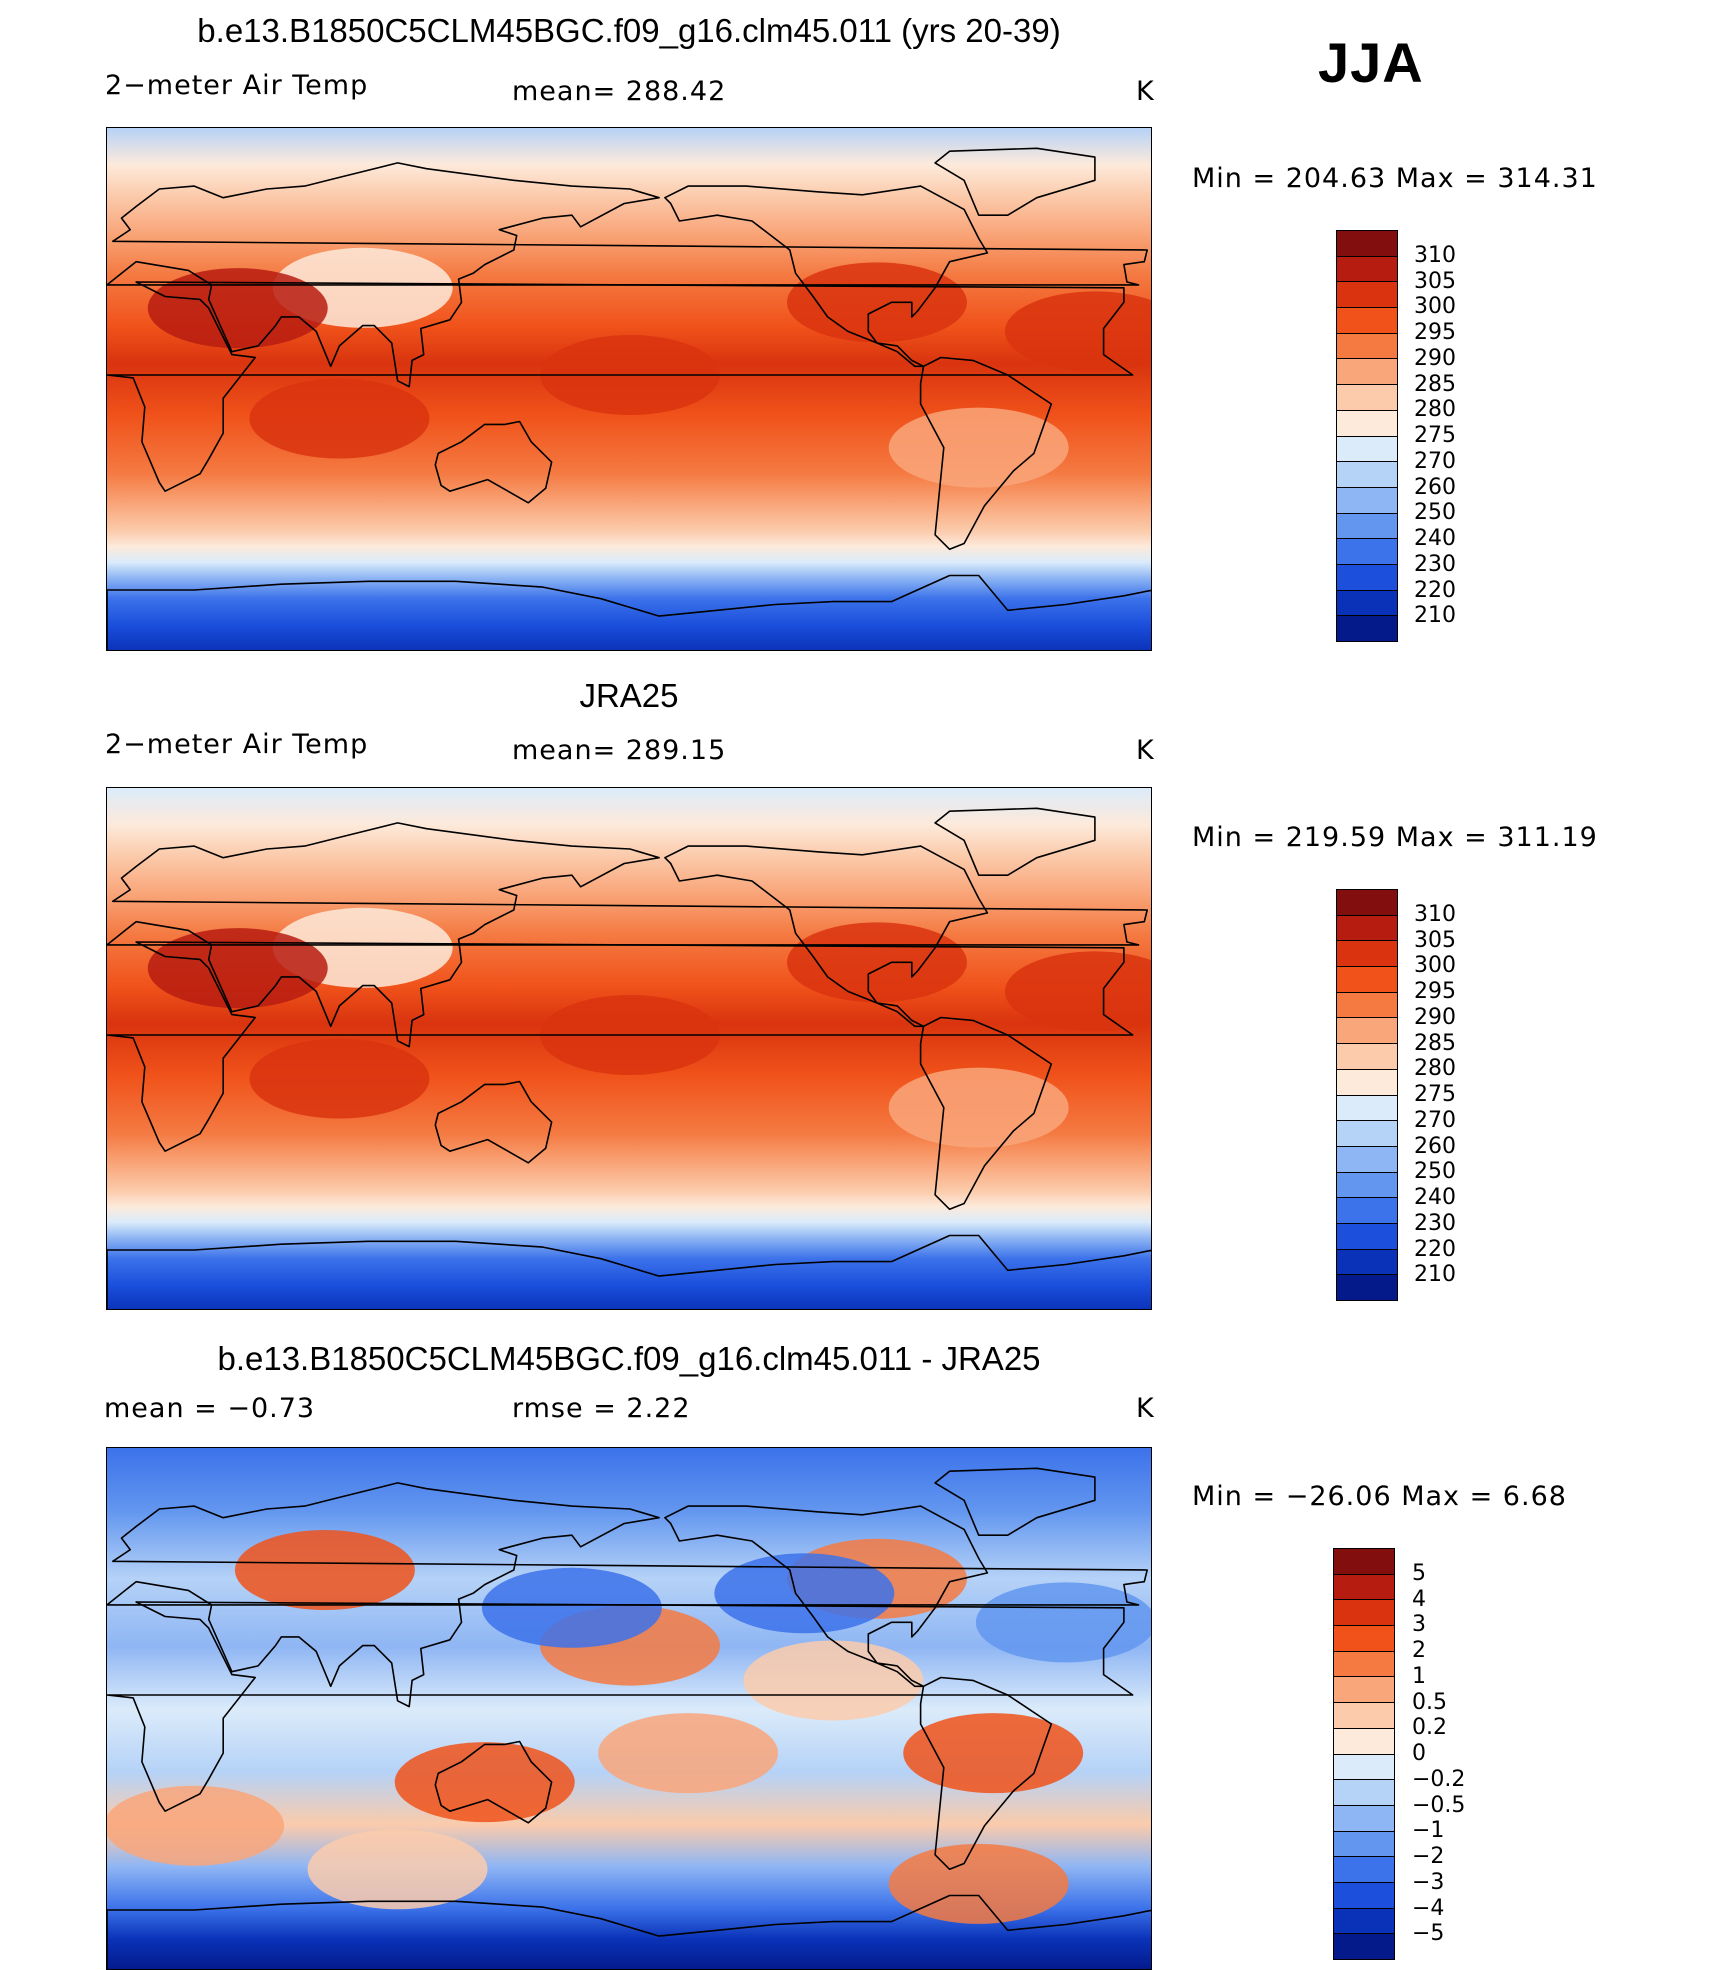  What do you see at coordinates (1429, 1728) in the screenshot?
I see `colorbar-tick-label: 0.2` at bounding box center [1429, 1728].